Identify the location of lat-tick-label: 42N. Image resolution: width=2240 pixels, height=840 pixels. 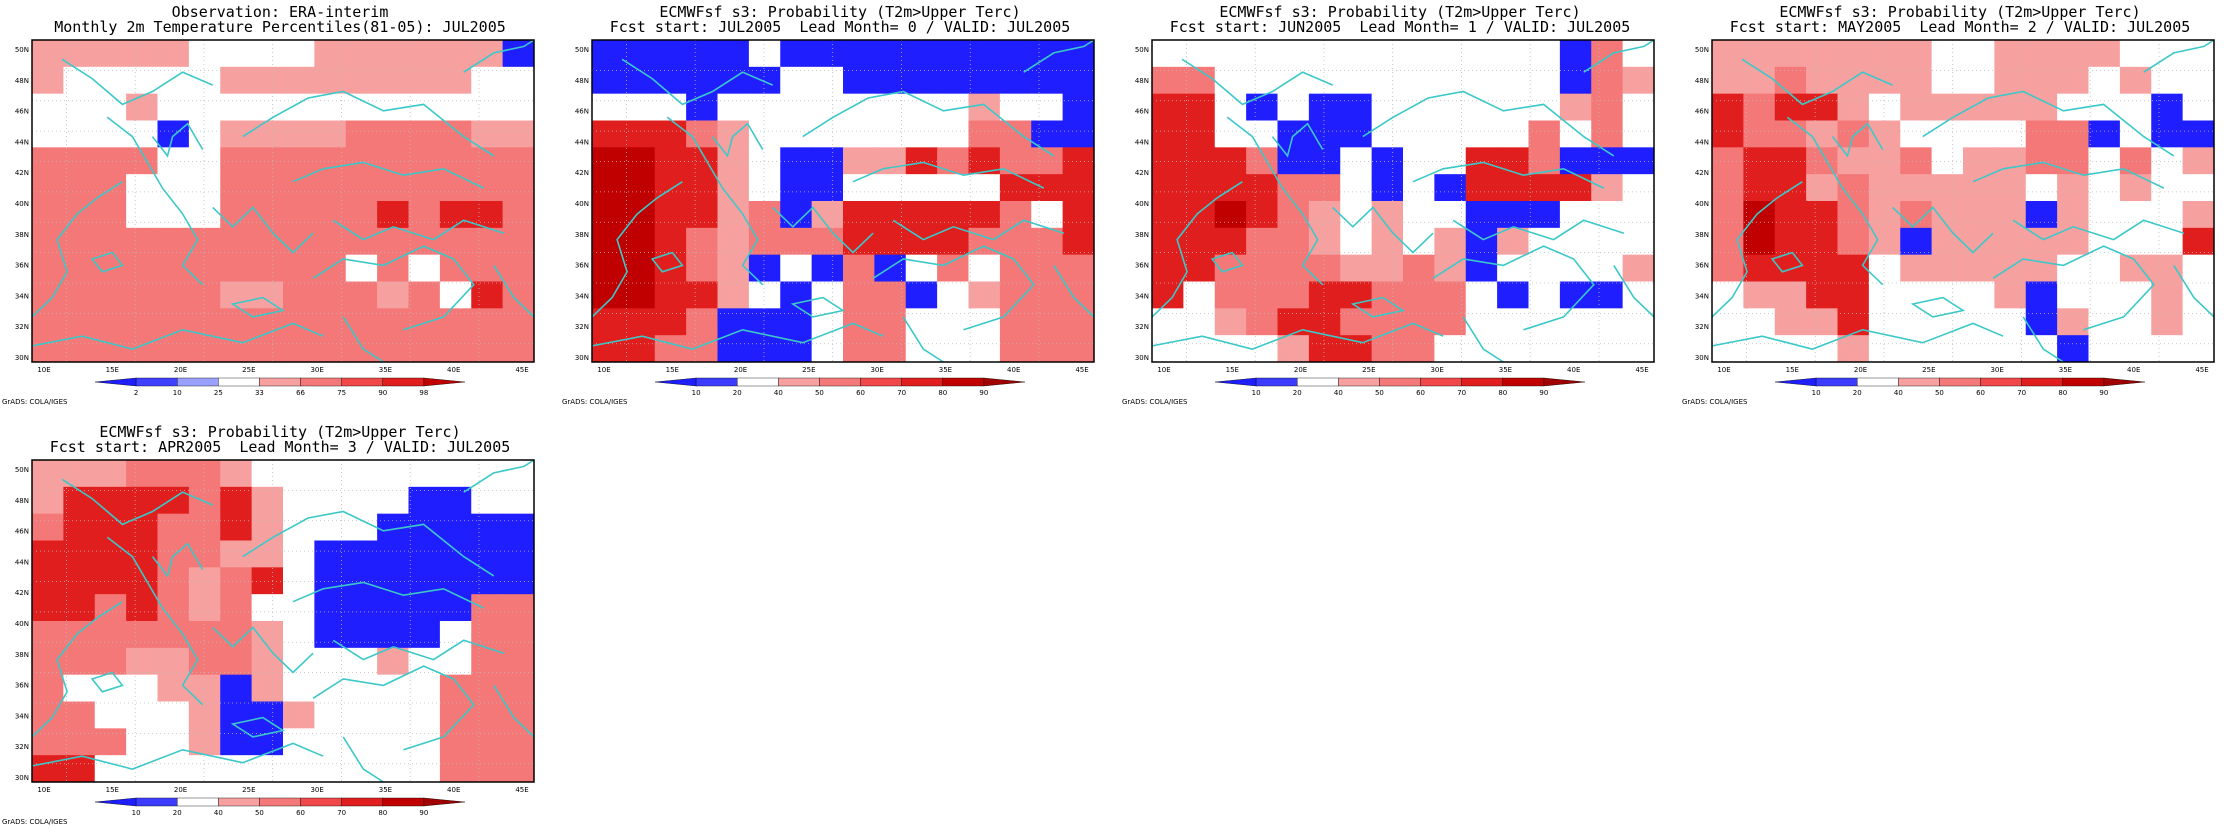
(22, 173).